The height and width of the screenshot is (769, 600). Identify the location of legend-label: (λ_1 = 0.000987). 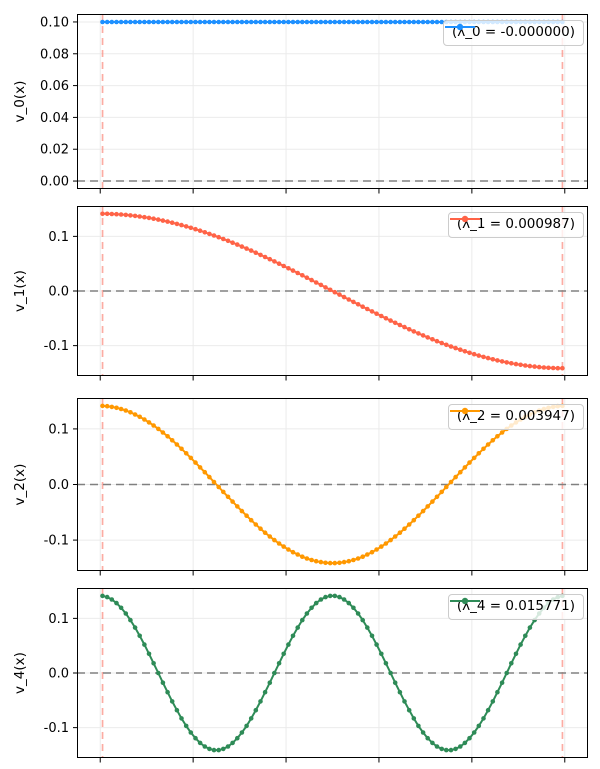
(515, 224).